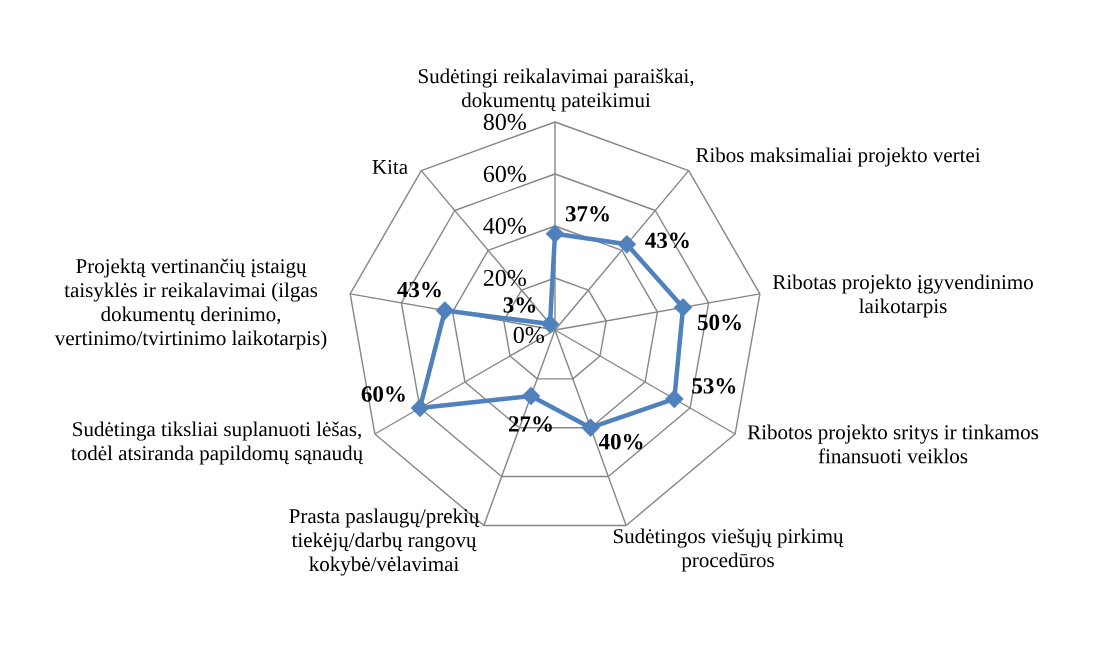  What do you see at coordinates (719, 322) in the screenshot?
I see `data-label: 50%` at bounding box center [719, 322].